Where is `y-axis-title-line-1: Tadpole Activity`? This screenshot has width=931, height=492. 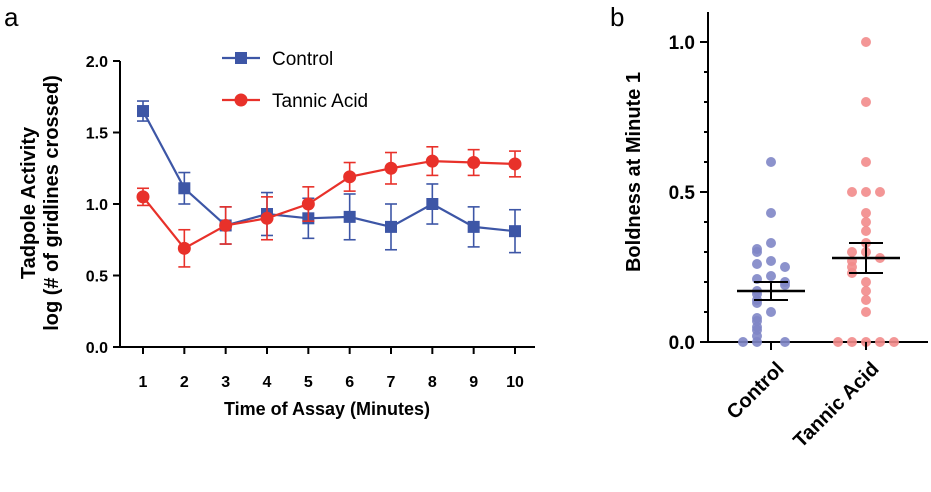 y-axis-title-line-1: Tadpole Activity is located at coordinates (29, 202).